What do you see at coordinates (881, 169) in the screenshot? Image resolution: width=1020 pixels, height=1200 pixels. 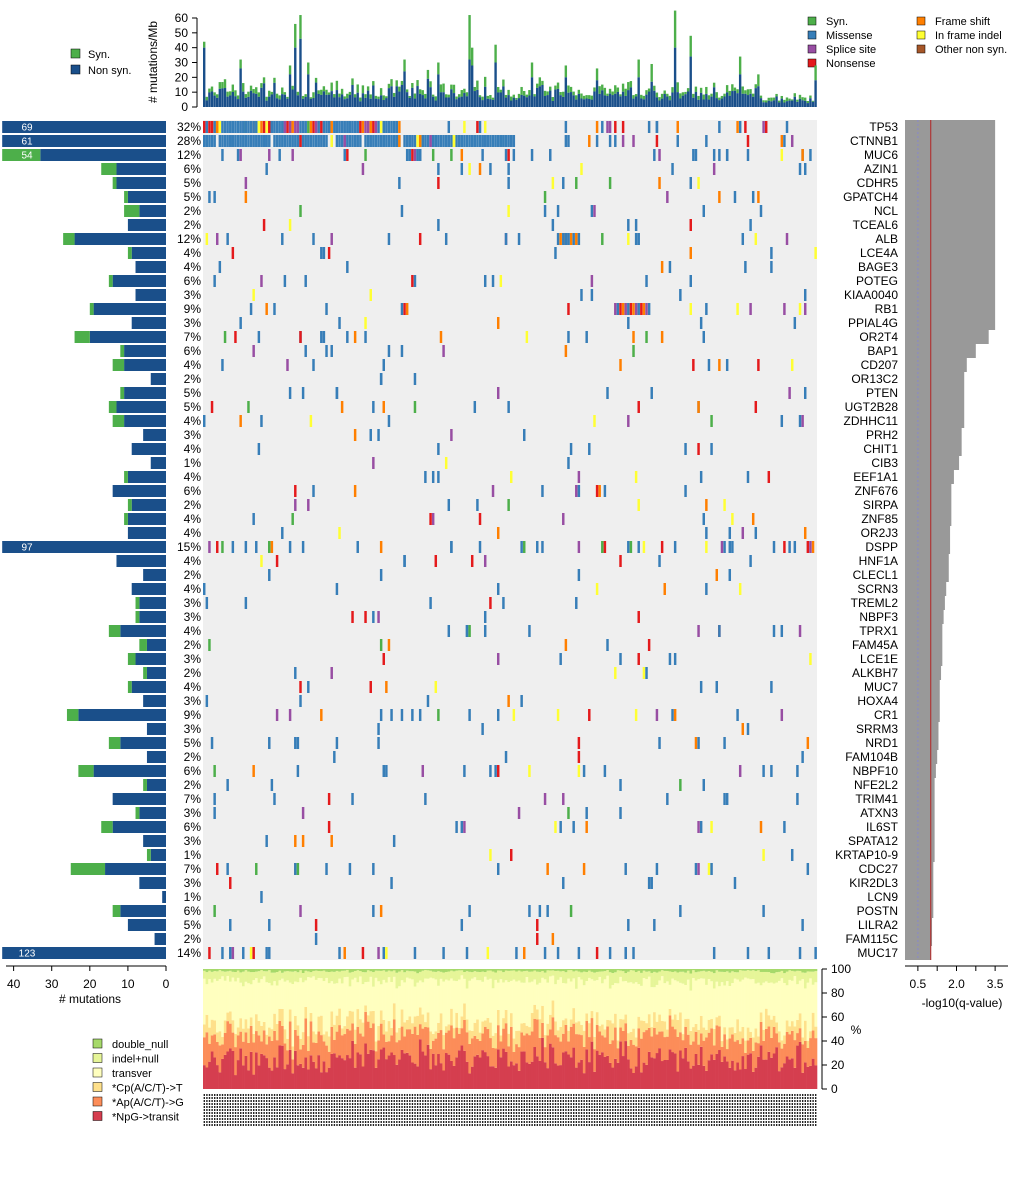 I see `gene-name: AZIN1` at bounding box center [881, 169].